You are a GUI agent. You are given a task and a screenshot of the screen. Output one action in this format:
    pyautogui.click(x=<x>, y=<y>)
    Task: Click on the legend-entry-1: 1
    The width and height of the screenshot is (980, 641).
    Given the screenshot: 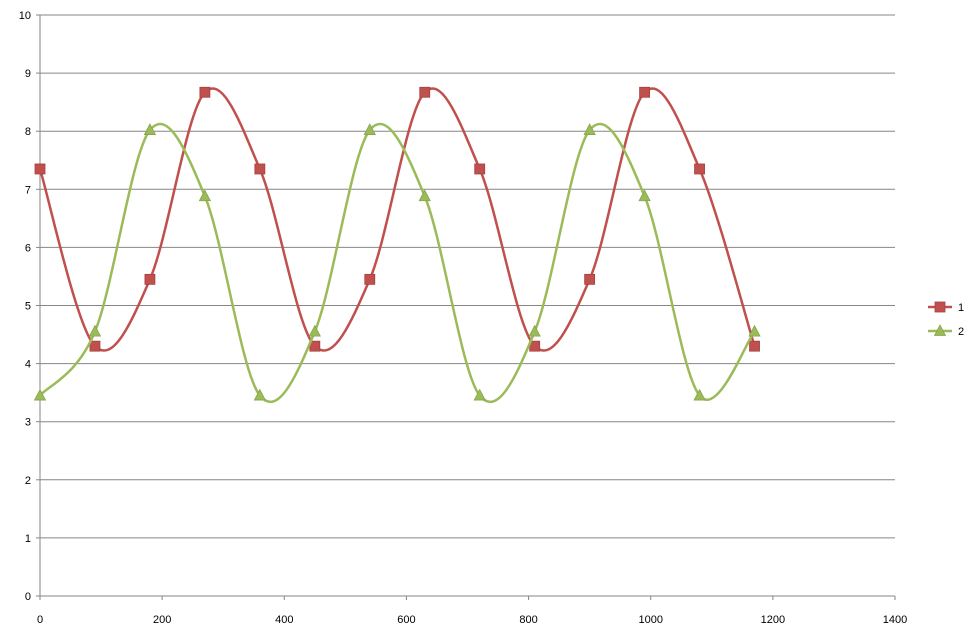 What is the action you would take?
    pyautogui.click(x=946, y=307)
    